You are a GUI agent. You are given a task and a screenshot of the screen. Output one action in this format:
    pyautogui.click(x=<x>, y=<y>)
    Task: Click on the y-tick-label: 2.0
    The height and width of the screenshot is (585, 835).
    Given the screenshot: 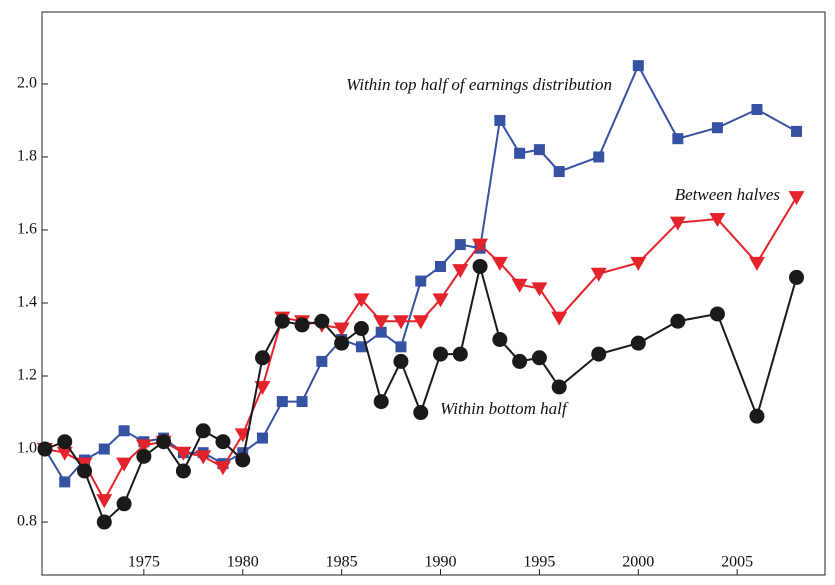 What is the action you would take?
    pyautogui.click(x=27, y=83)
    